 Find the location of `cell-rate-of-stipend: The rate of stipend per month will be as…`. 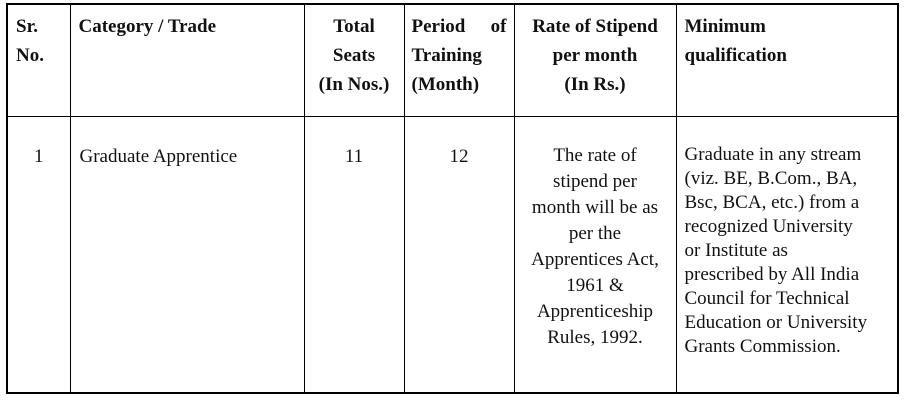

cell-rate-of-stipend: The rate of stipend per month will be as… is located at coordinates (595, 254).